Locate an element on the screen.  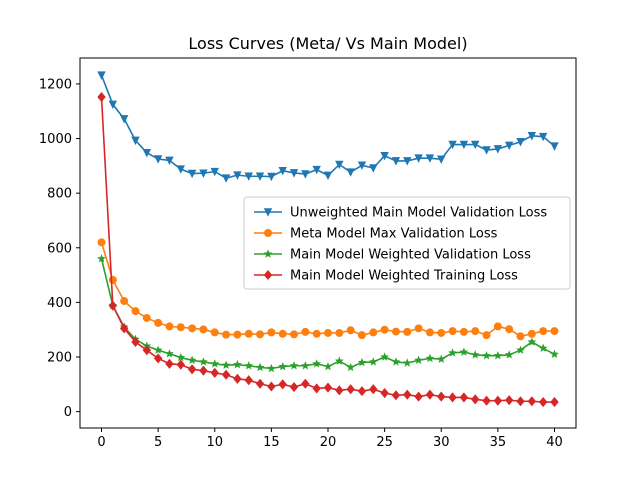
legend-entry-3: Main Model Weighted Validation Loss is located at coordinates (392, 255).